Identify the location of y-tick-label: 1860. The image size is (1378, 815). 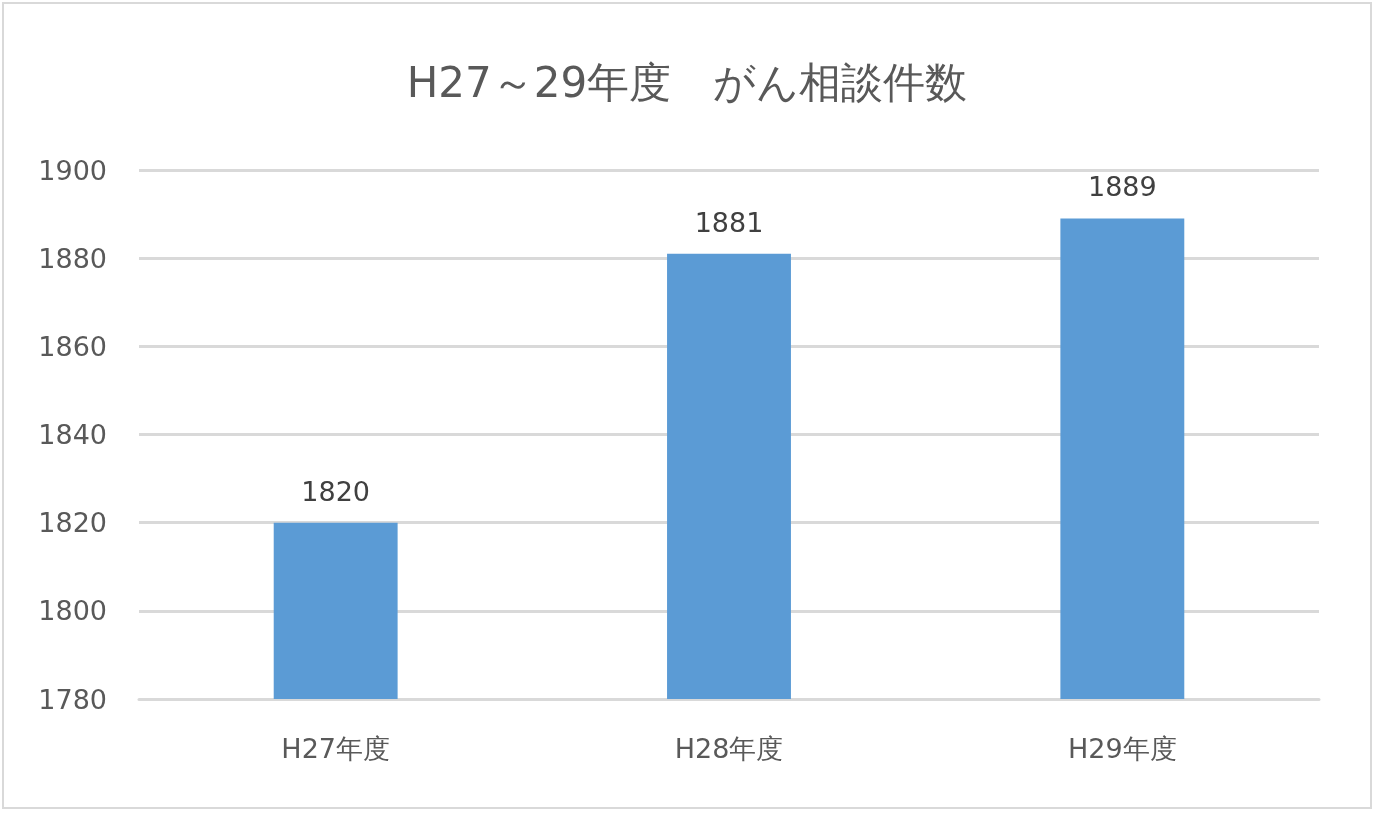
(72, 346).